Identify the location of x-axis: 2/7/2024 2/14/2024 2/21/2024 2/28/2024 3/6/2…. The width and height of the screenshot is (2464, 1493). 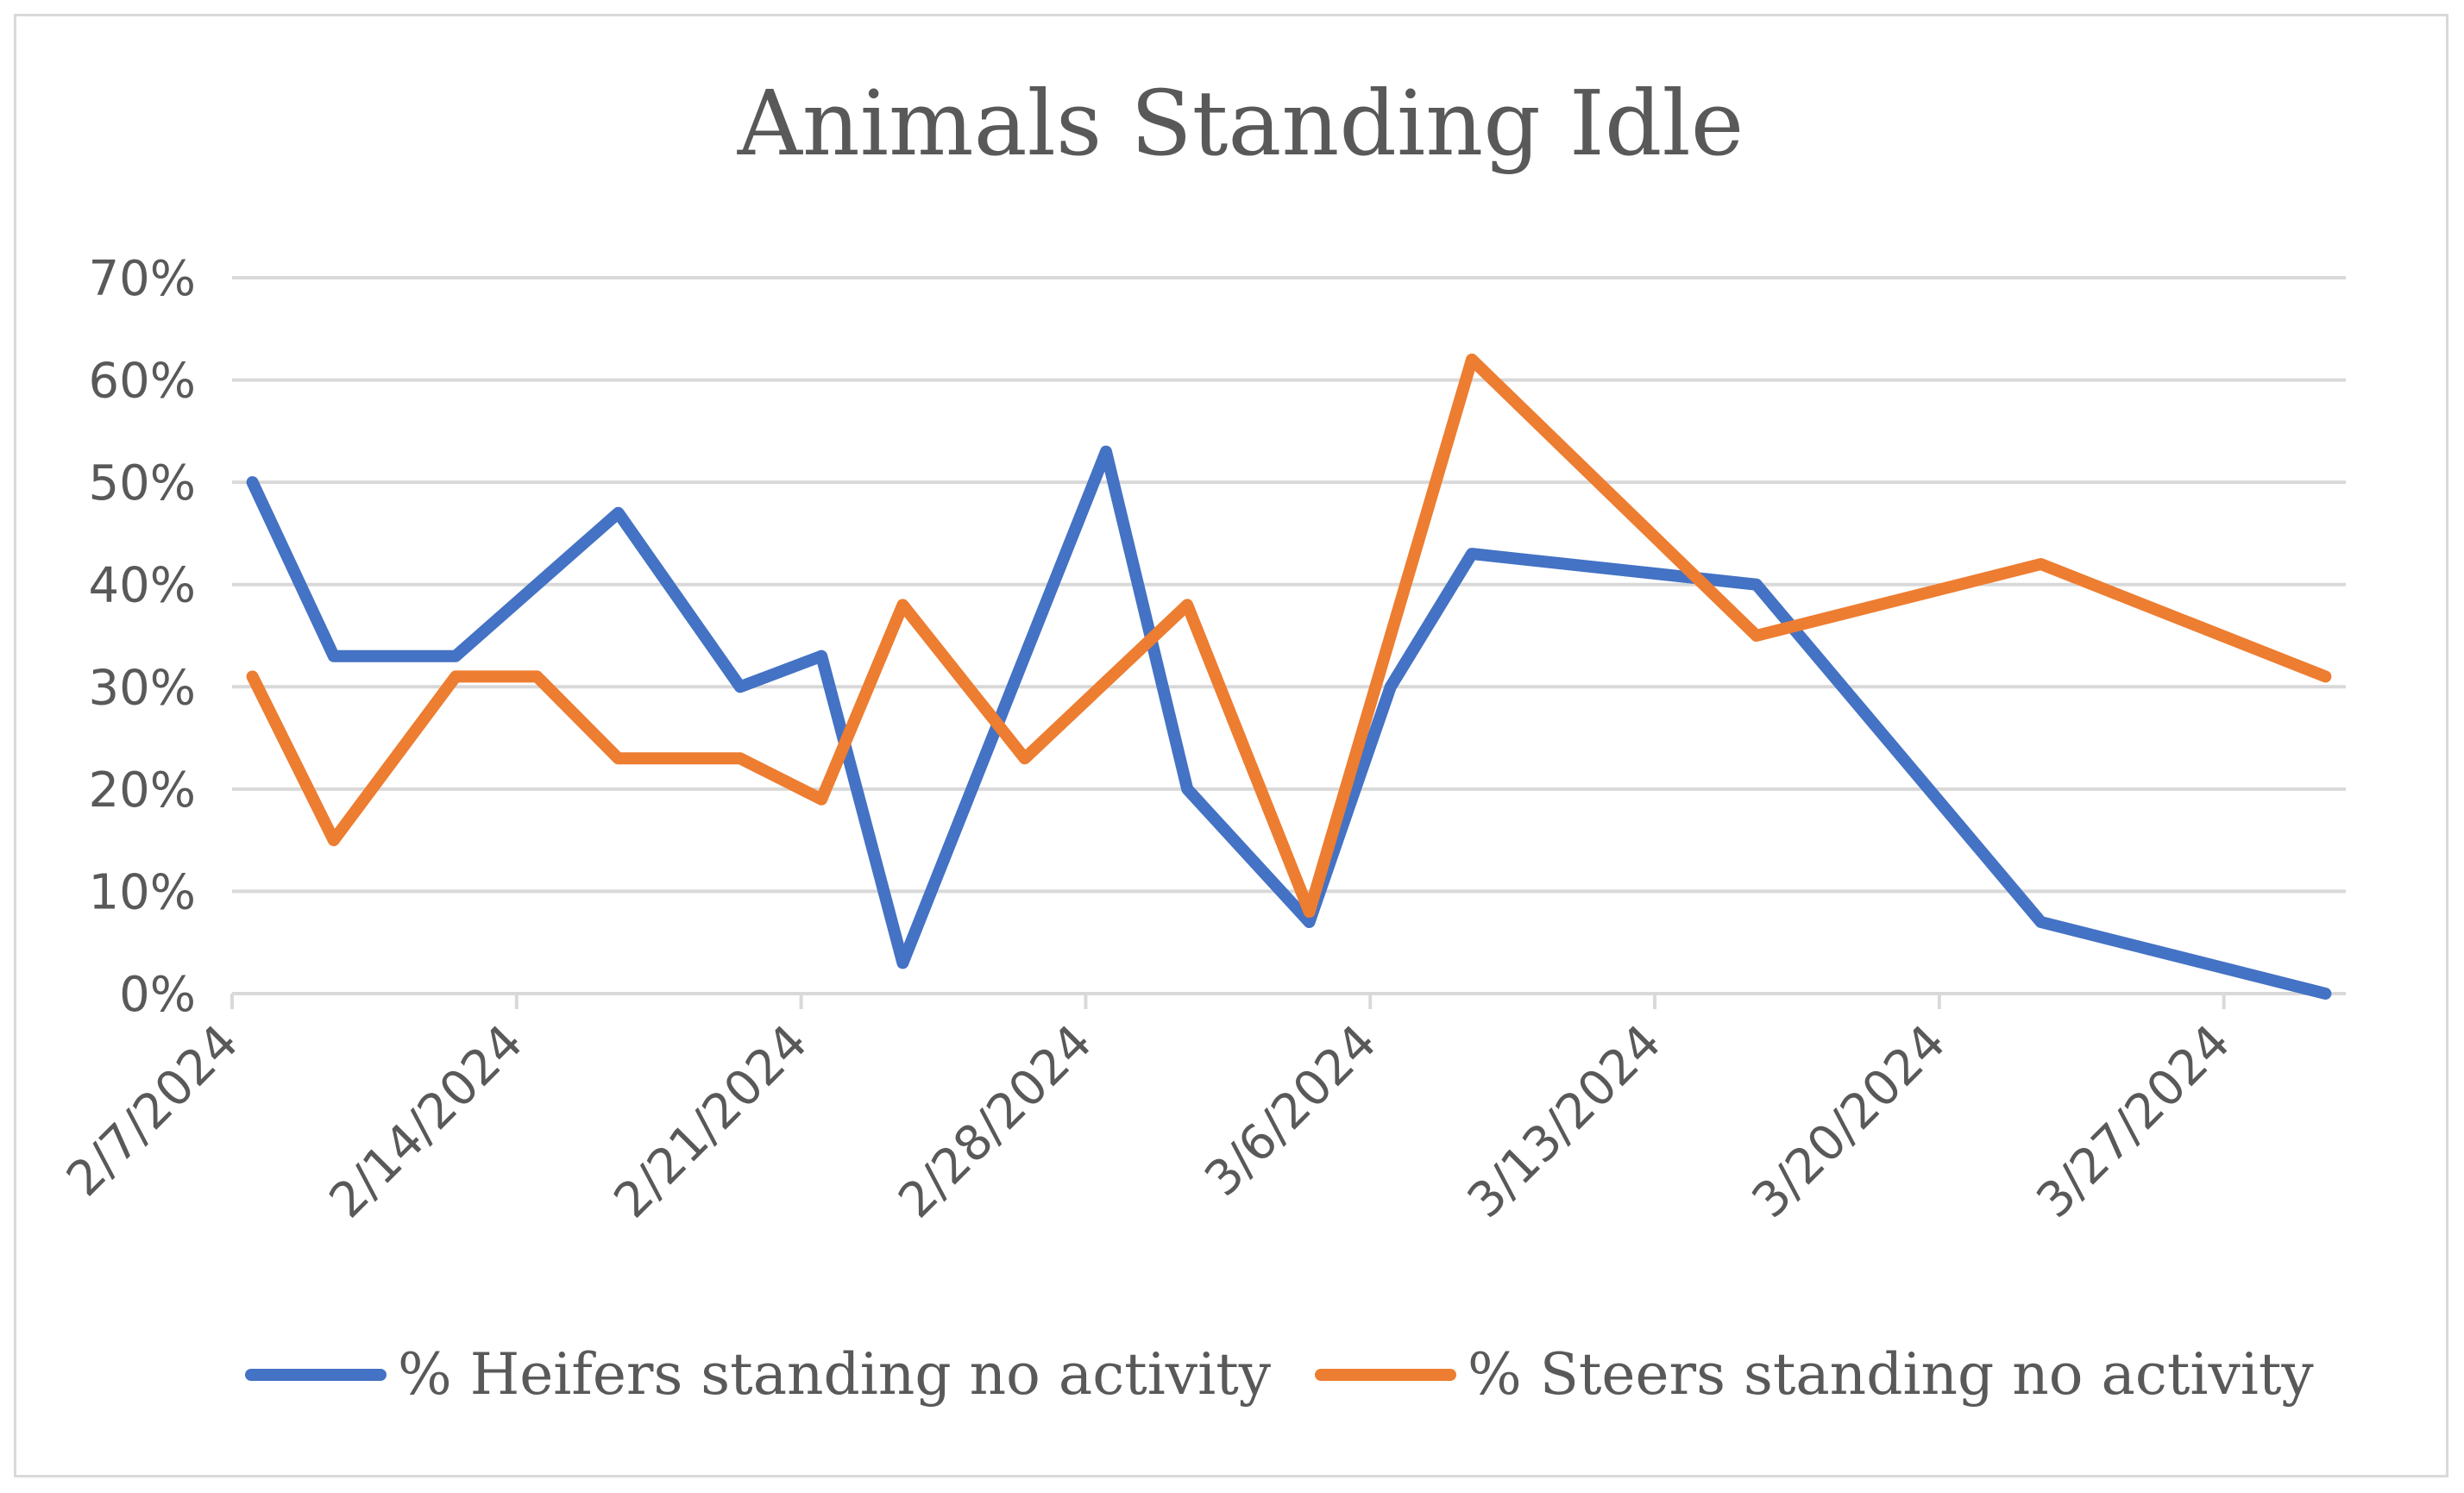
(1201, 1110).